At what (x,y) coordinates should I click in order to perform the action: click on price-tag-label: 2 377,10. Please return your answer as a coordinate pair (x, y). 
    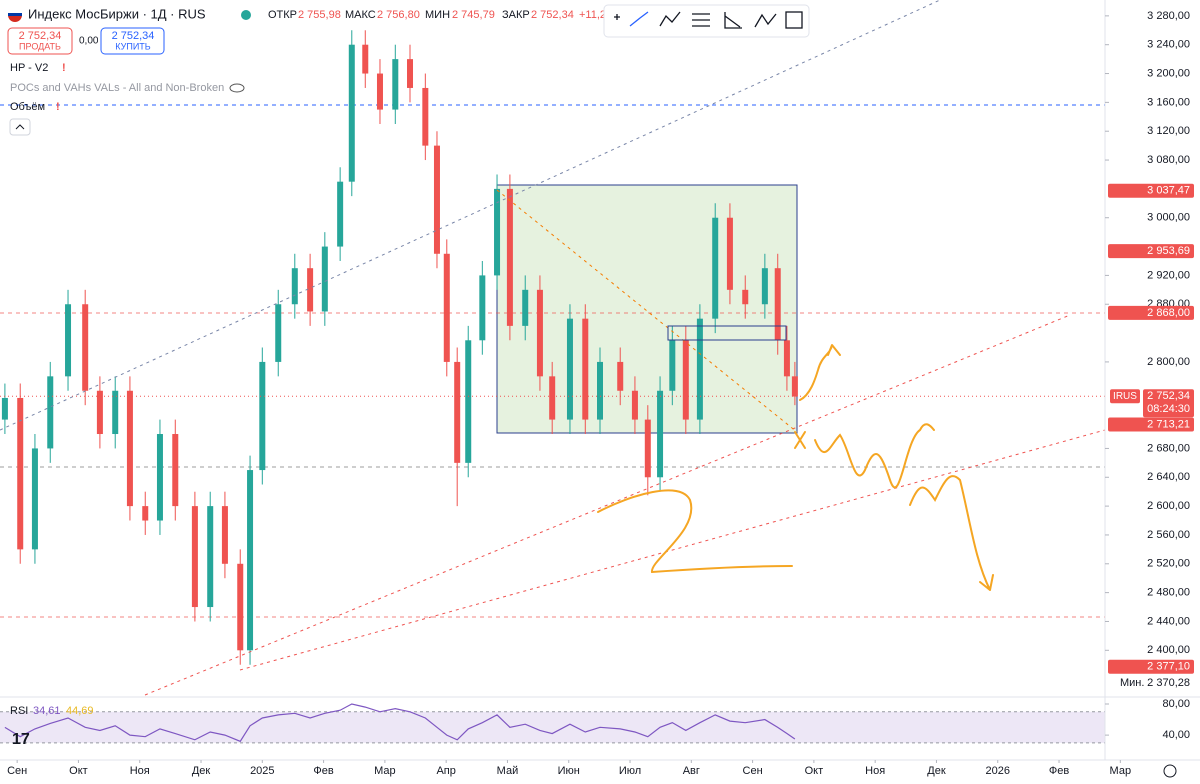
    Looking at the image, I should click on (1168, 667).